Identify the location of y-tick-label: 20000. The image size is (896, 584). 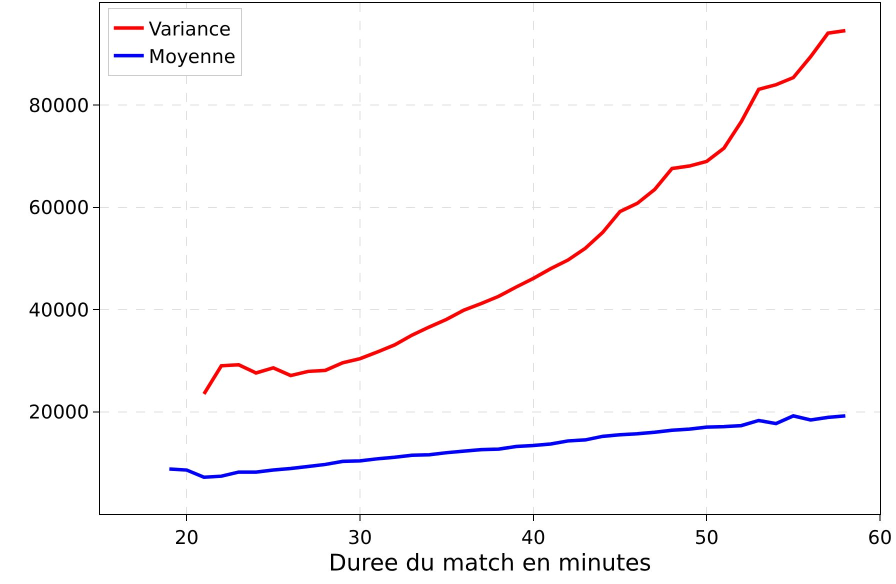
(59, 412).